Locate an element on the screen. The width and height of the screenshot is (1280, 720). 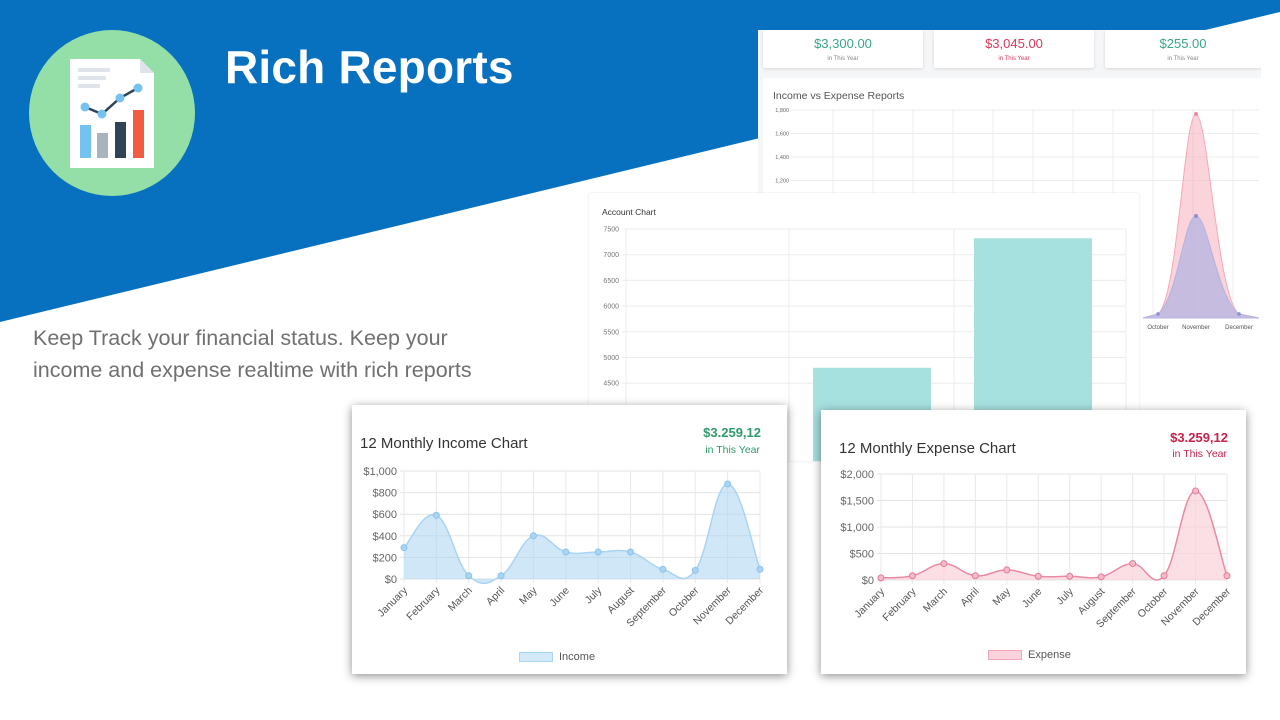
y-tick-label: 1,600 is located at coordinates (782, 135).